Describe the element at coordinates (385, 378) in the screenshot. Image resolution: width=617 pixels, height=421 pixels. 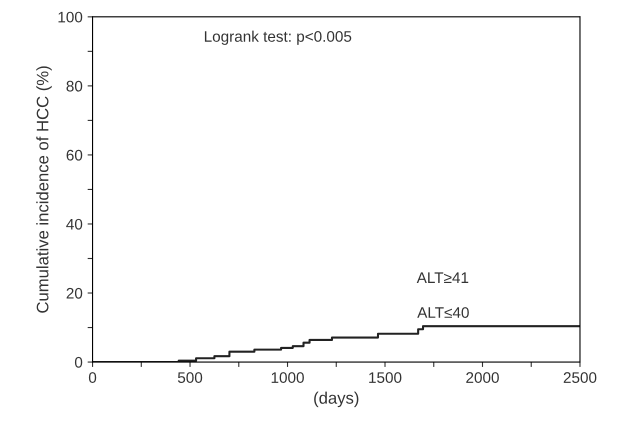
I see `x-tick-label: 1500` at that location.